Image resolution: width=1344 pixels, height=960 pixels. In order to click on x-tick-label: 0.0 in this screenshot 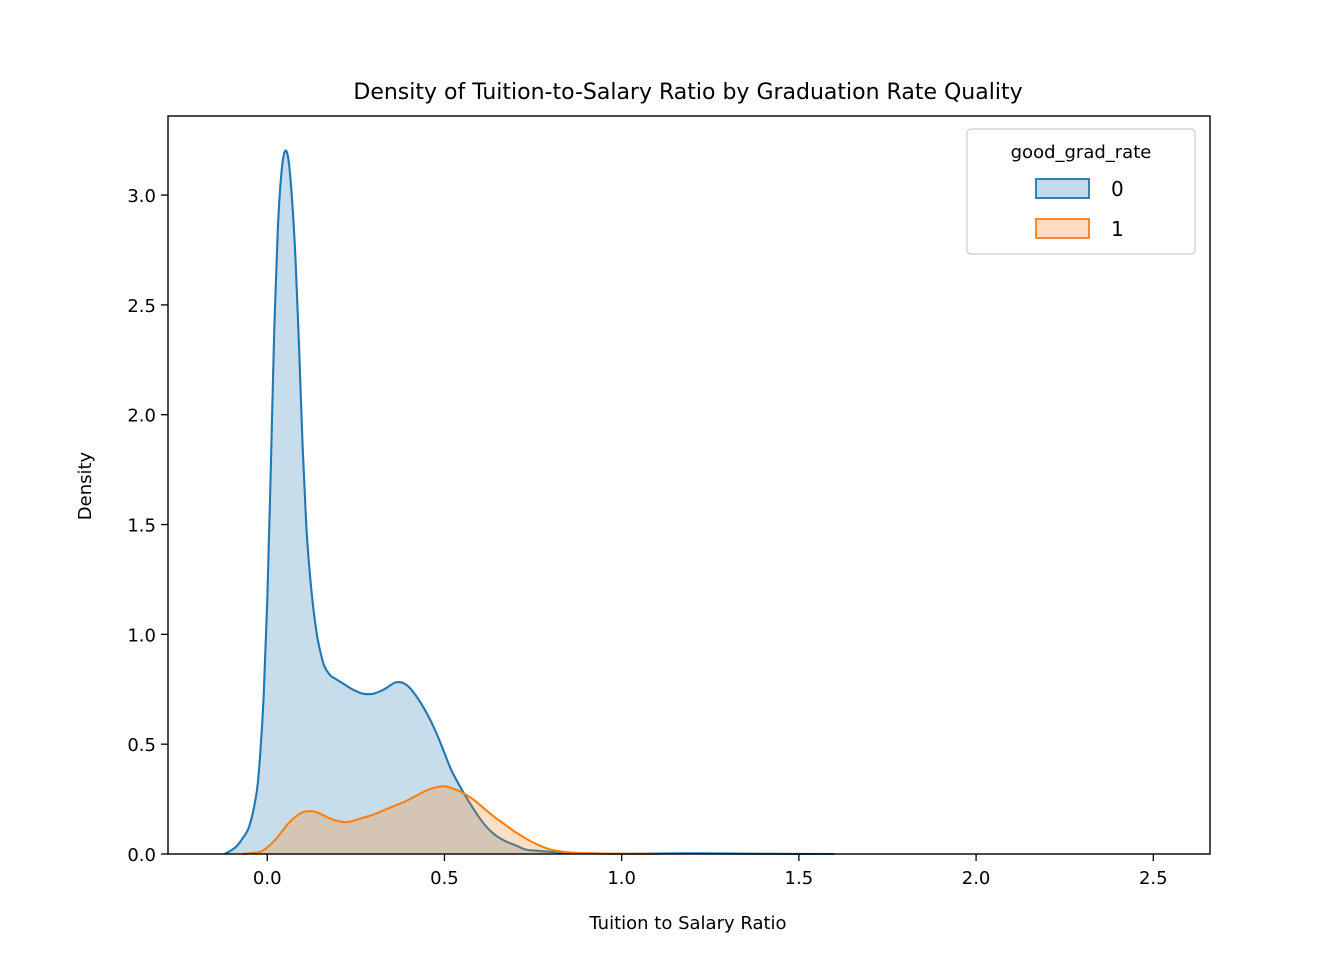, I will do `click(267, 878)`.